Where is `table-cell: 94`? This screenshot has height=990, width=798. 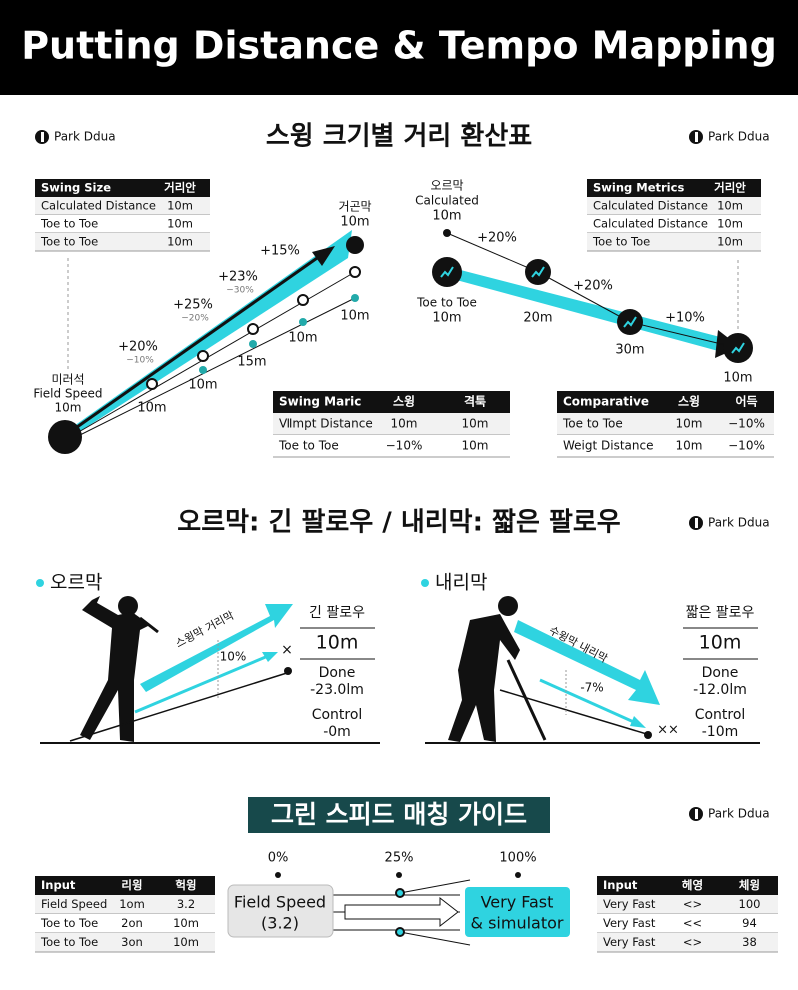
table-cell: 94 is located at coordinates (749, 923).